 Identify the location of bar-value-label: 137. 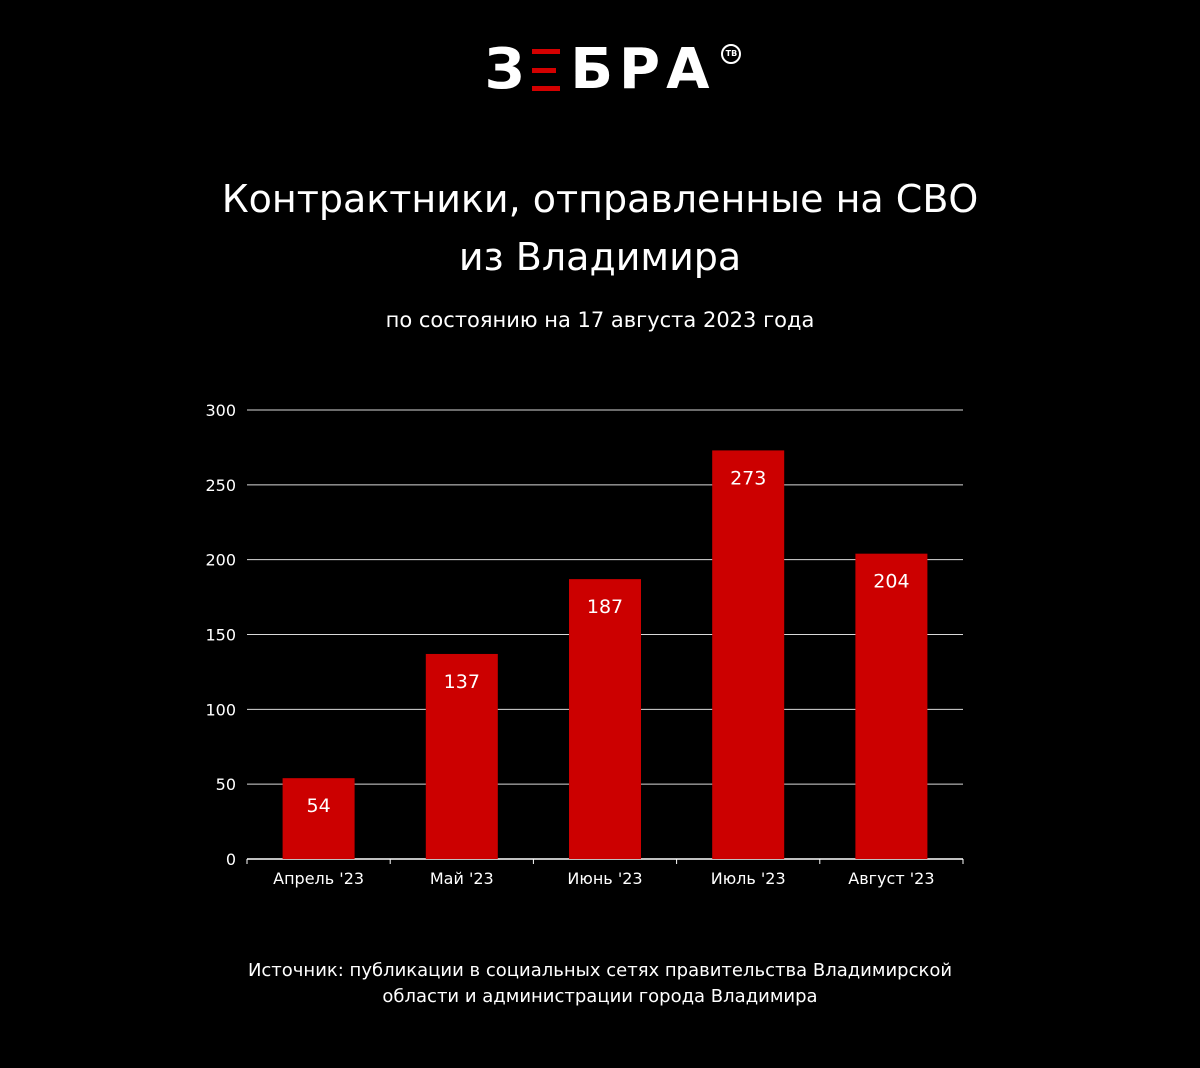
(462, 682).